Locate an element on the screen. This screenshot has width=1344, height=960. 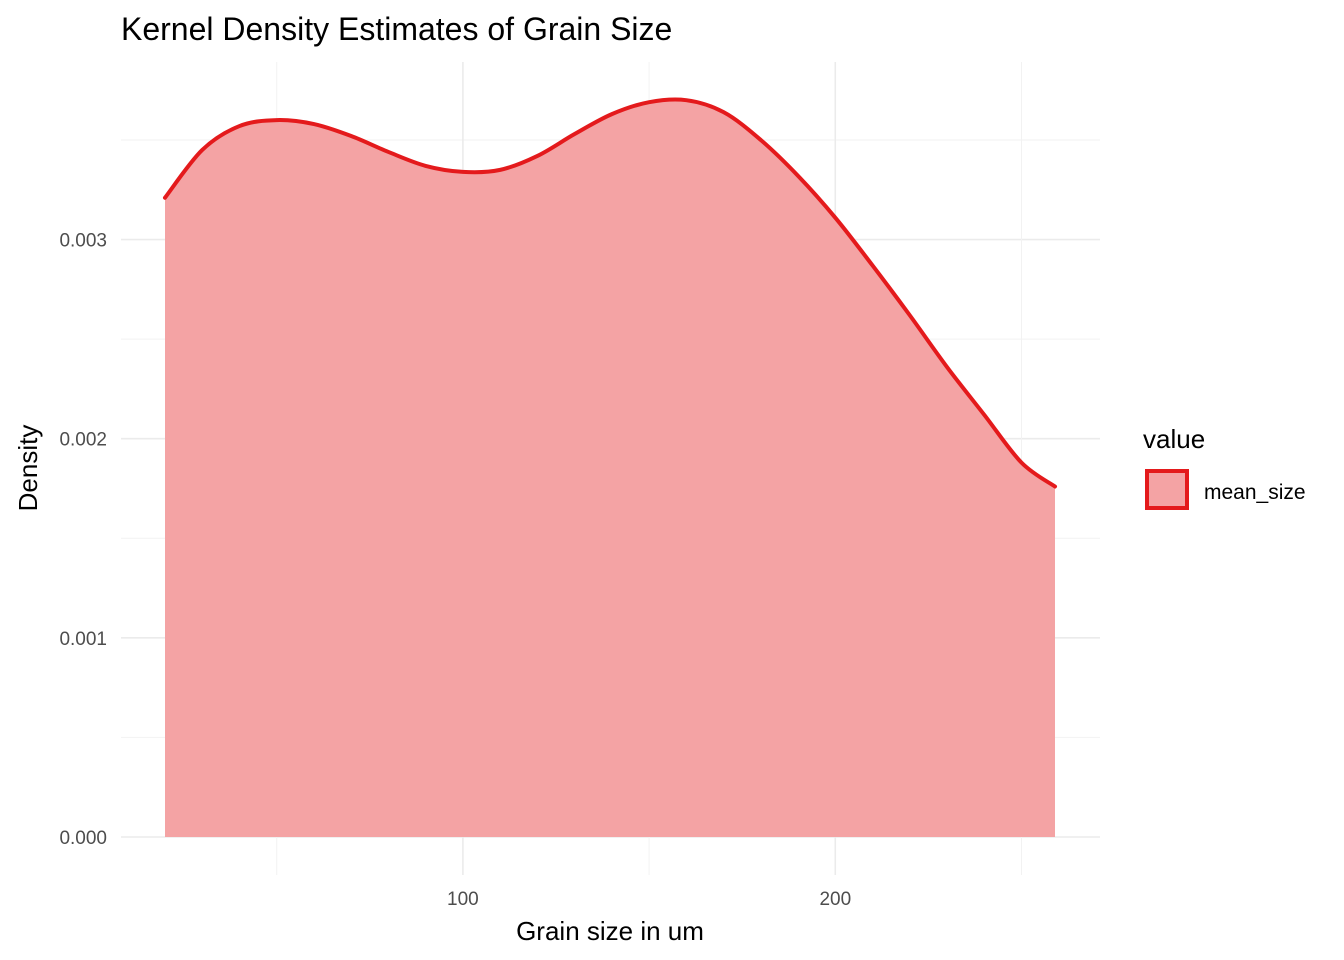
legend: value mean_size is located at coordinates (1224, 467).